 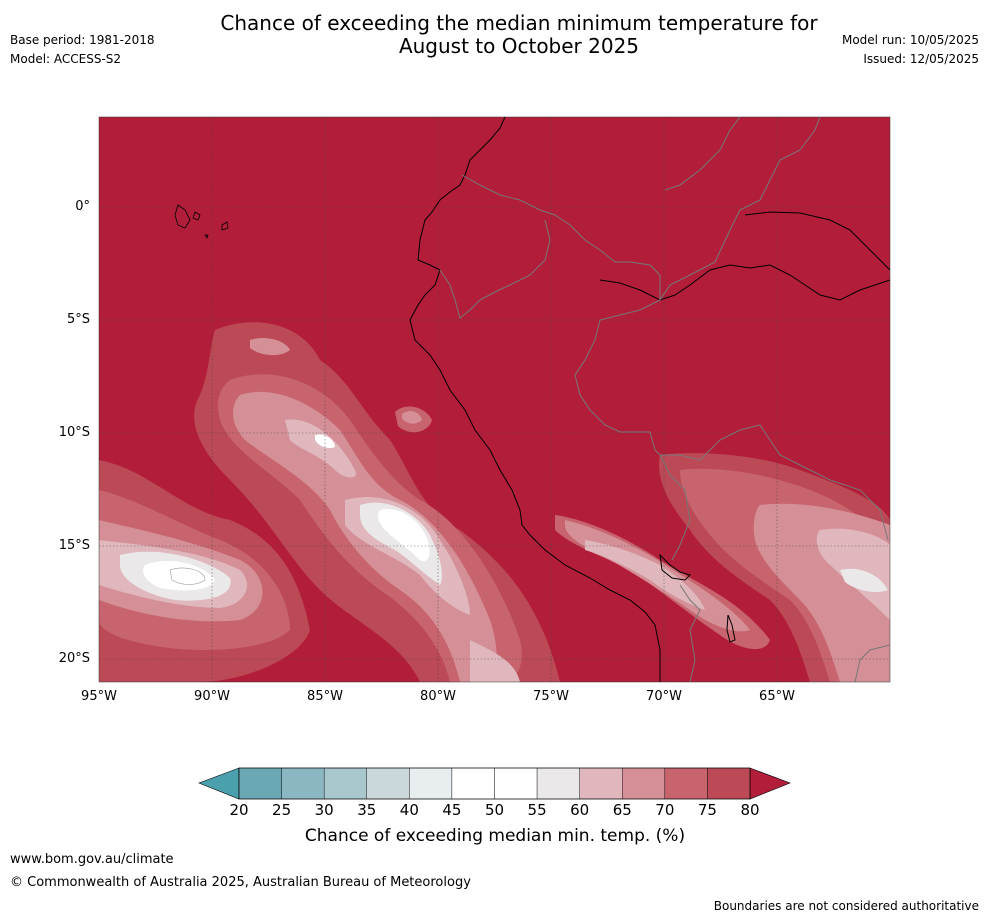 I want to click on colorbar, so click(x=494, y=783).